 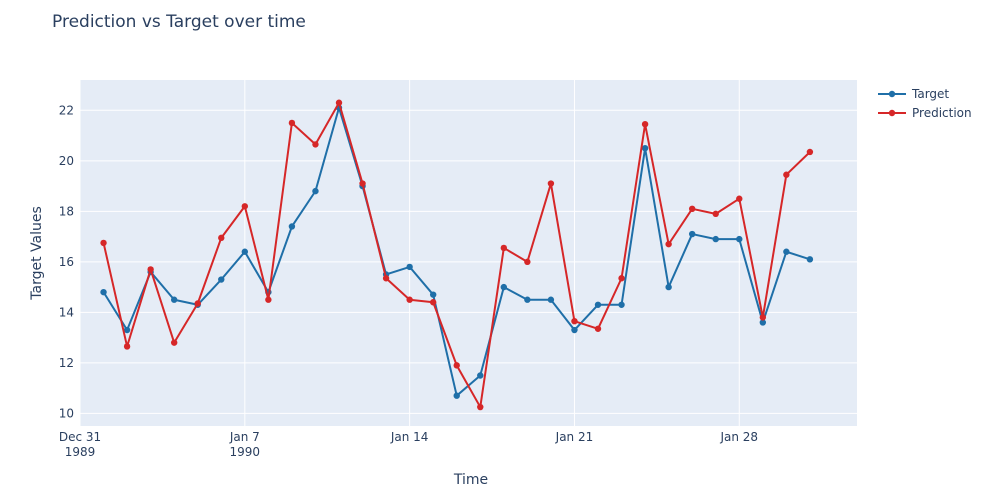 I want to click on x-tick-label: Dec 31, so click(x=80, y=437).